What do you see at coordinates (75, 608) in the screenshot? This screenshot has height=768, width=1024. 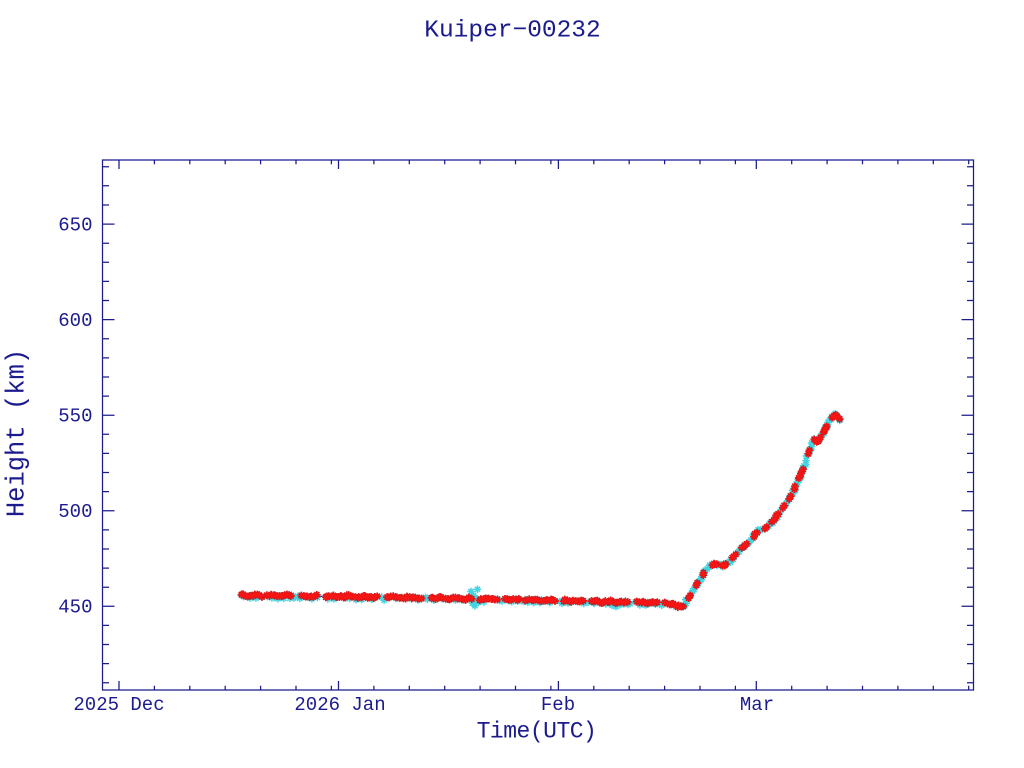 I see `svg-text: 450` at bounding box center [75, 608].